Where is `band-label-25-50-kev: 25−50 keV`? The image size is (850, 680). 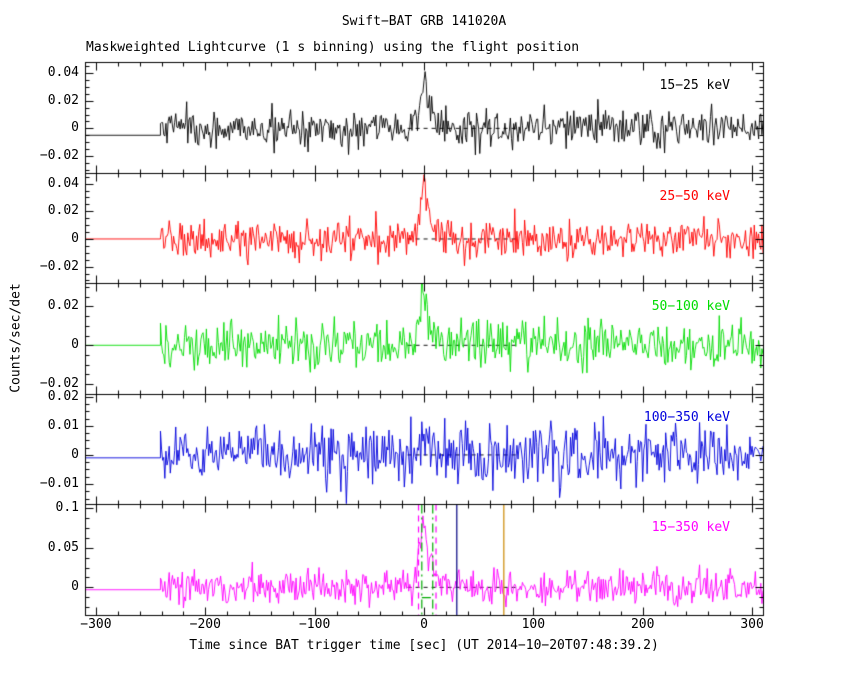 band-label-25-50-kev: 25−50 keV is located at coordinates (694, 196).